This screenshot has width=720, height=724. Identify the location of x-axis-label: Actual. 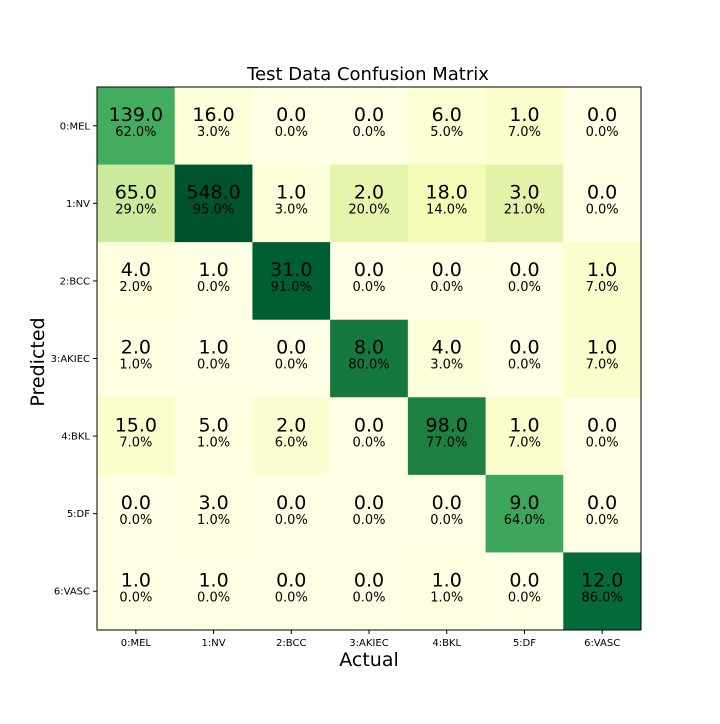
(369, 660).